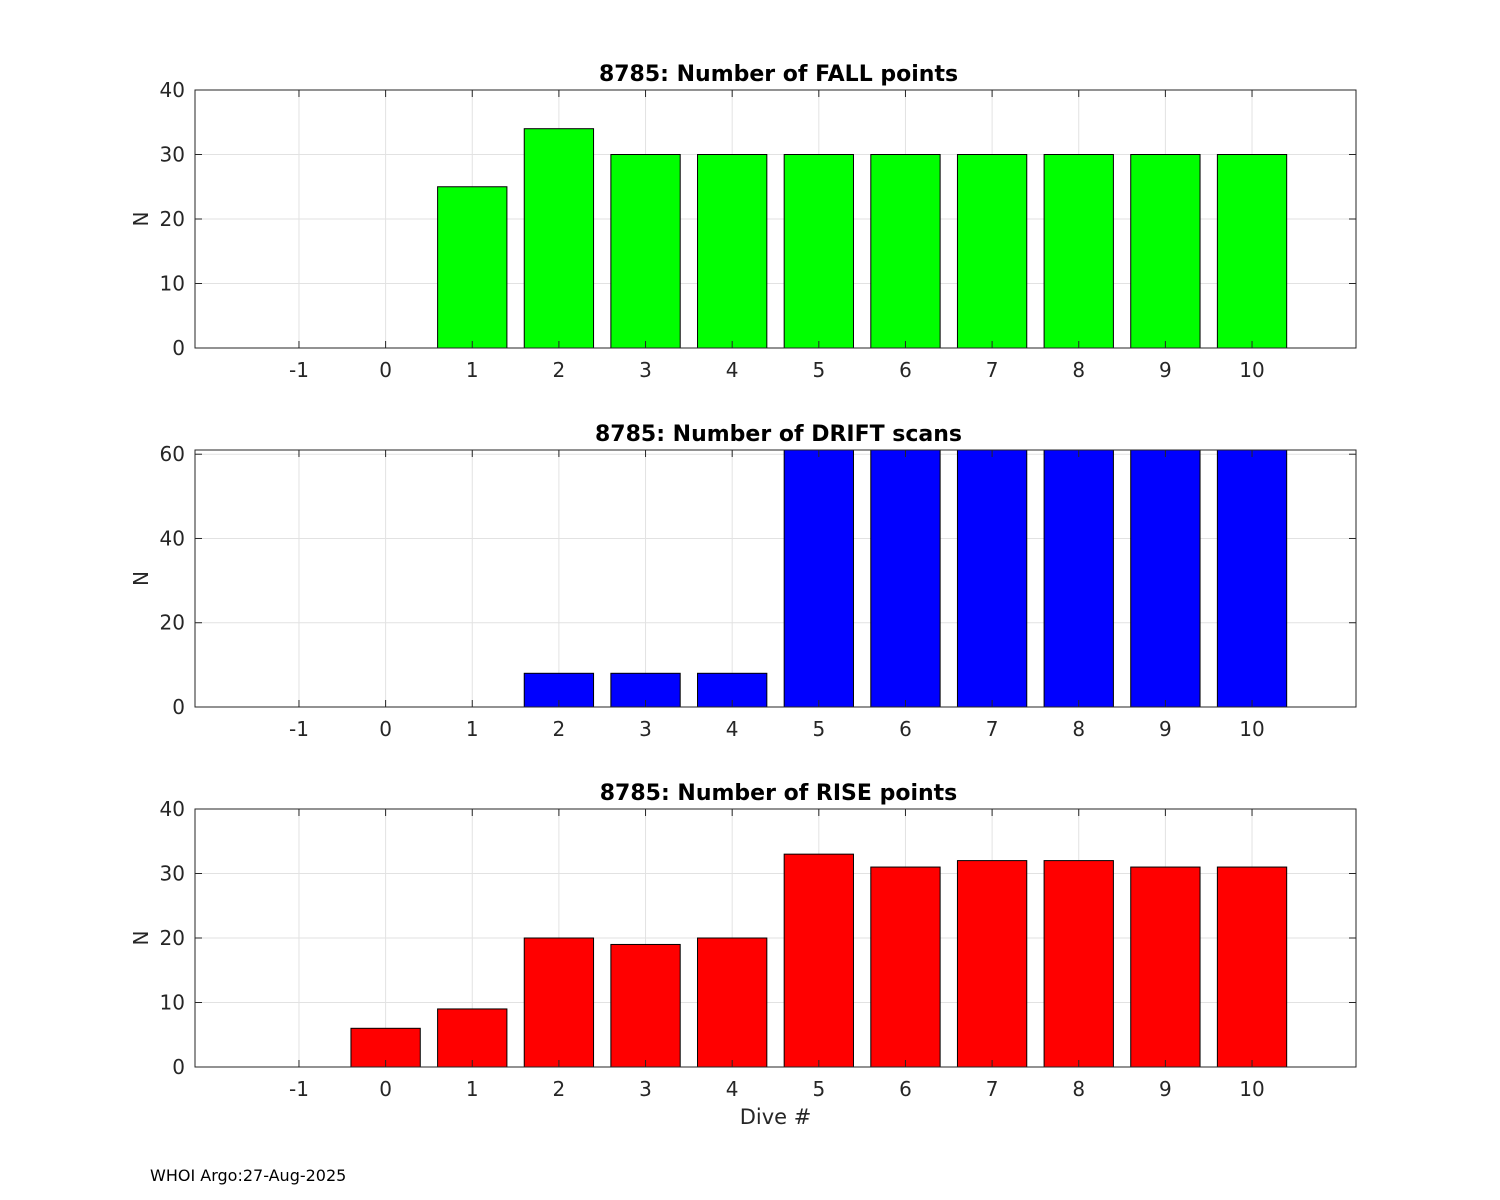  I want to click on y-tick-label: 60, so click(172, 454).